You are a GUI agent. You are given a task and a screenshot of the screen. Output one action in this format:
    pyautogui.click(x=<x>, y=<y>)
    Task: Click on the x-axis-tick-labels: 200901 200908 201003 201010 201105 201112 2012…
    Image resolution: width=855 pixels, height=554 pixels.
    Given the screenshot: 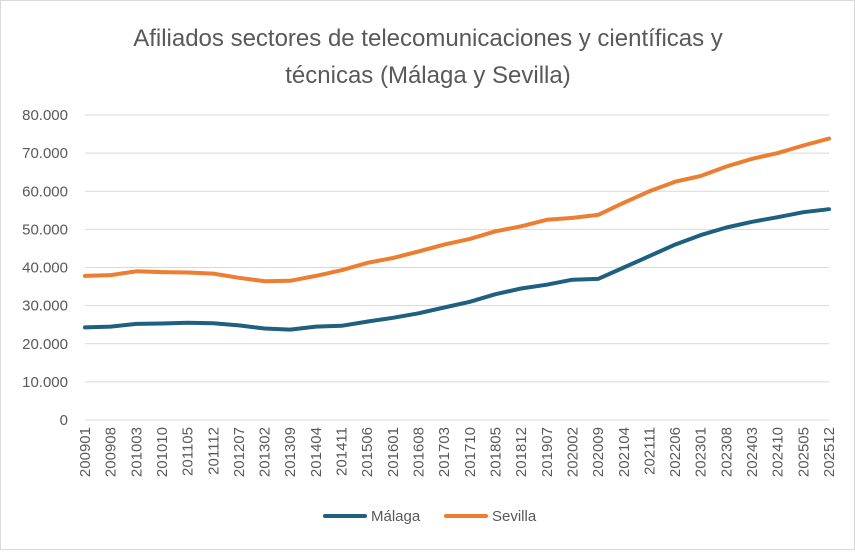 What is the action you would take?
    pyautogui.click(x=457, y=452)
    